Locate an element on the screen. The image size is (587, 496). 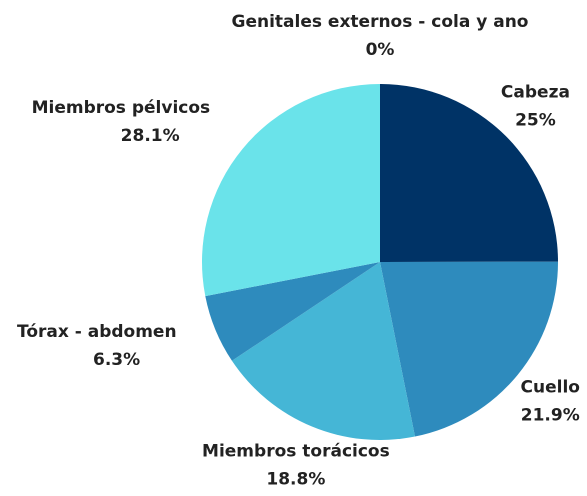
slice-label: Miembros torácicos is located at coordinates (296, 451).